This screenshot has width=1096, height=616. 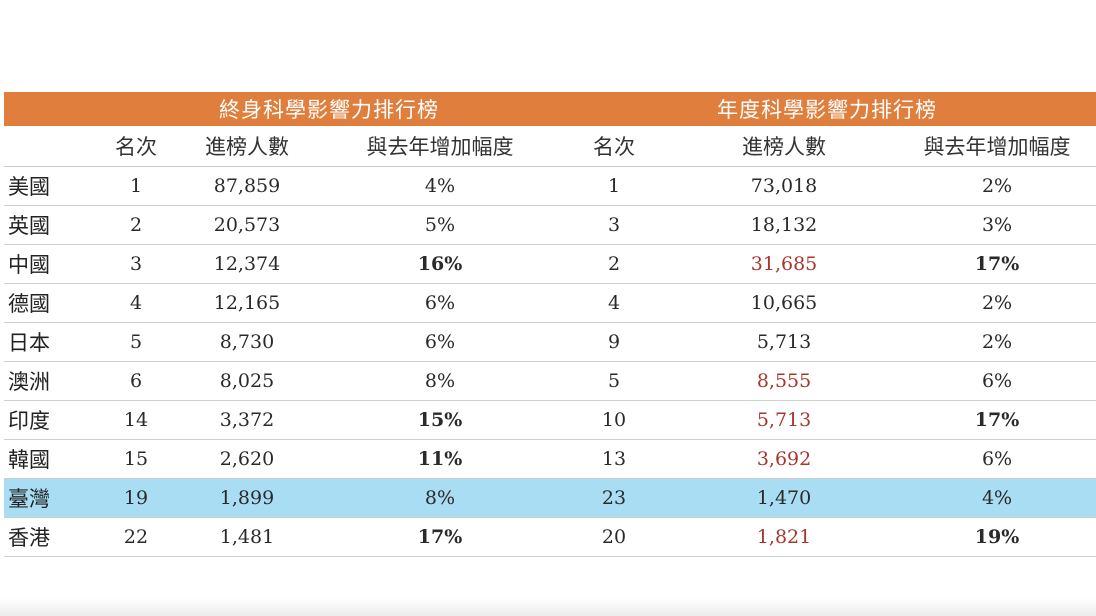 What do you see at coordinates (52, 225) in the screenshot?
I see `country-cell: 英國` at bounding box center [52, 225].